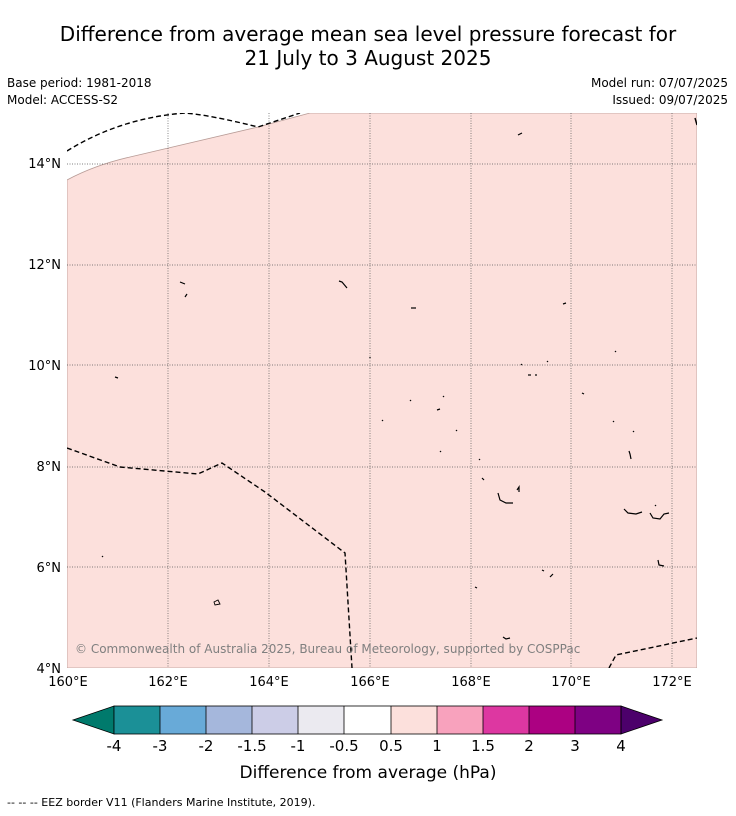  I want to click on colorbar-tick: 0.5, so click(391, 746).